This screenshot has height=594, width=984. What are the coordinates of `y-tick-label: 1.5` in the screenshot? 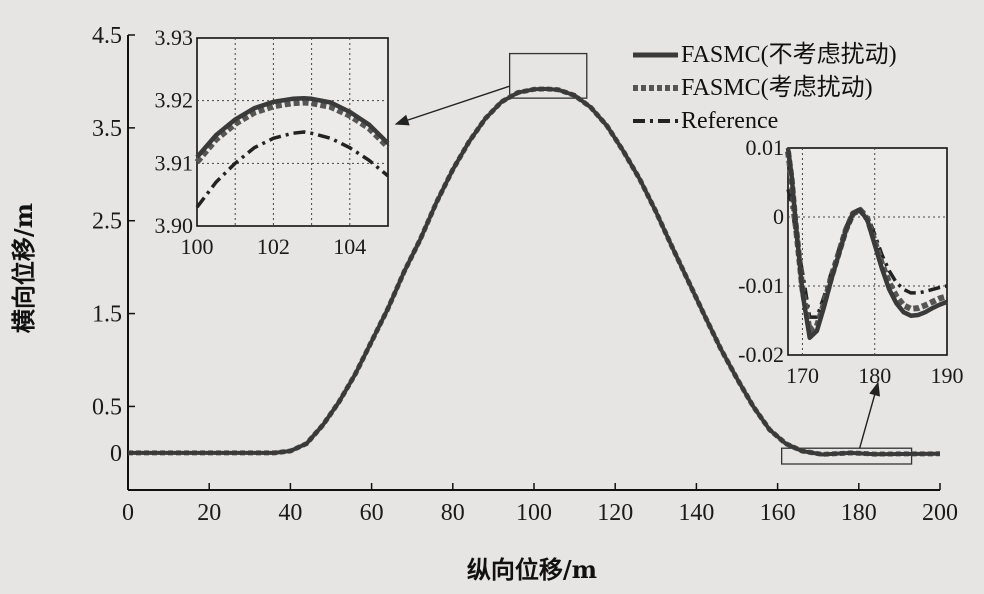 It's located at (107, 315).